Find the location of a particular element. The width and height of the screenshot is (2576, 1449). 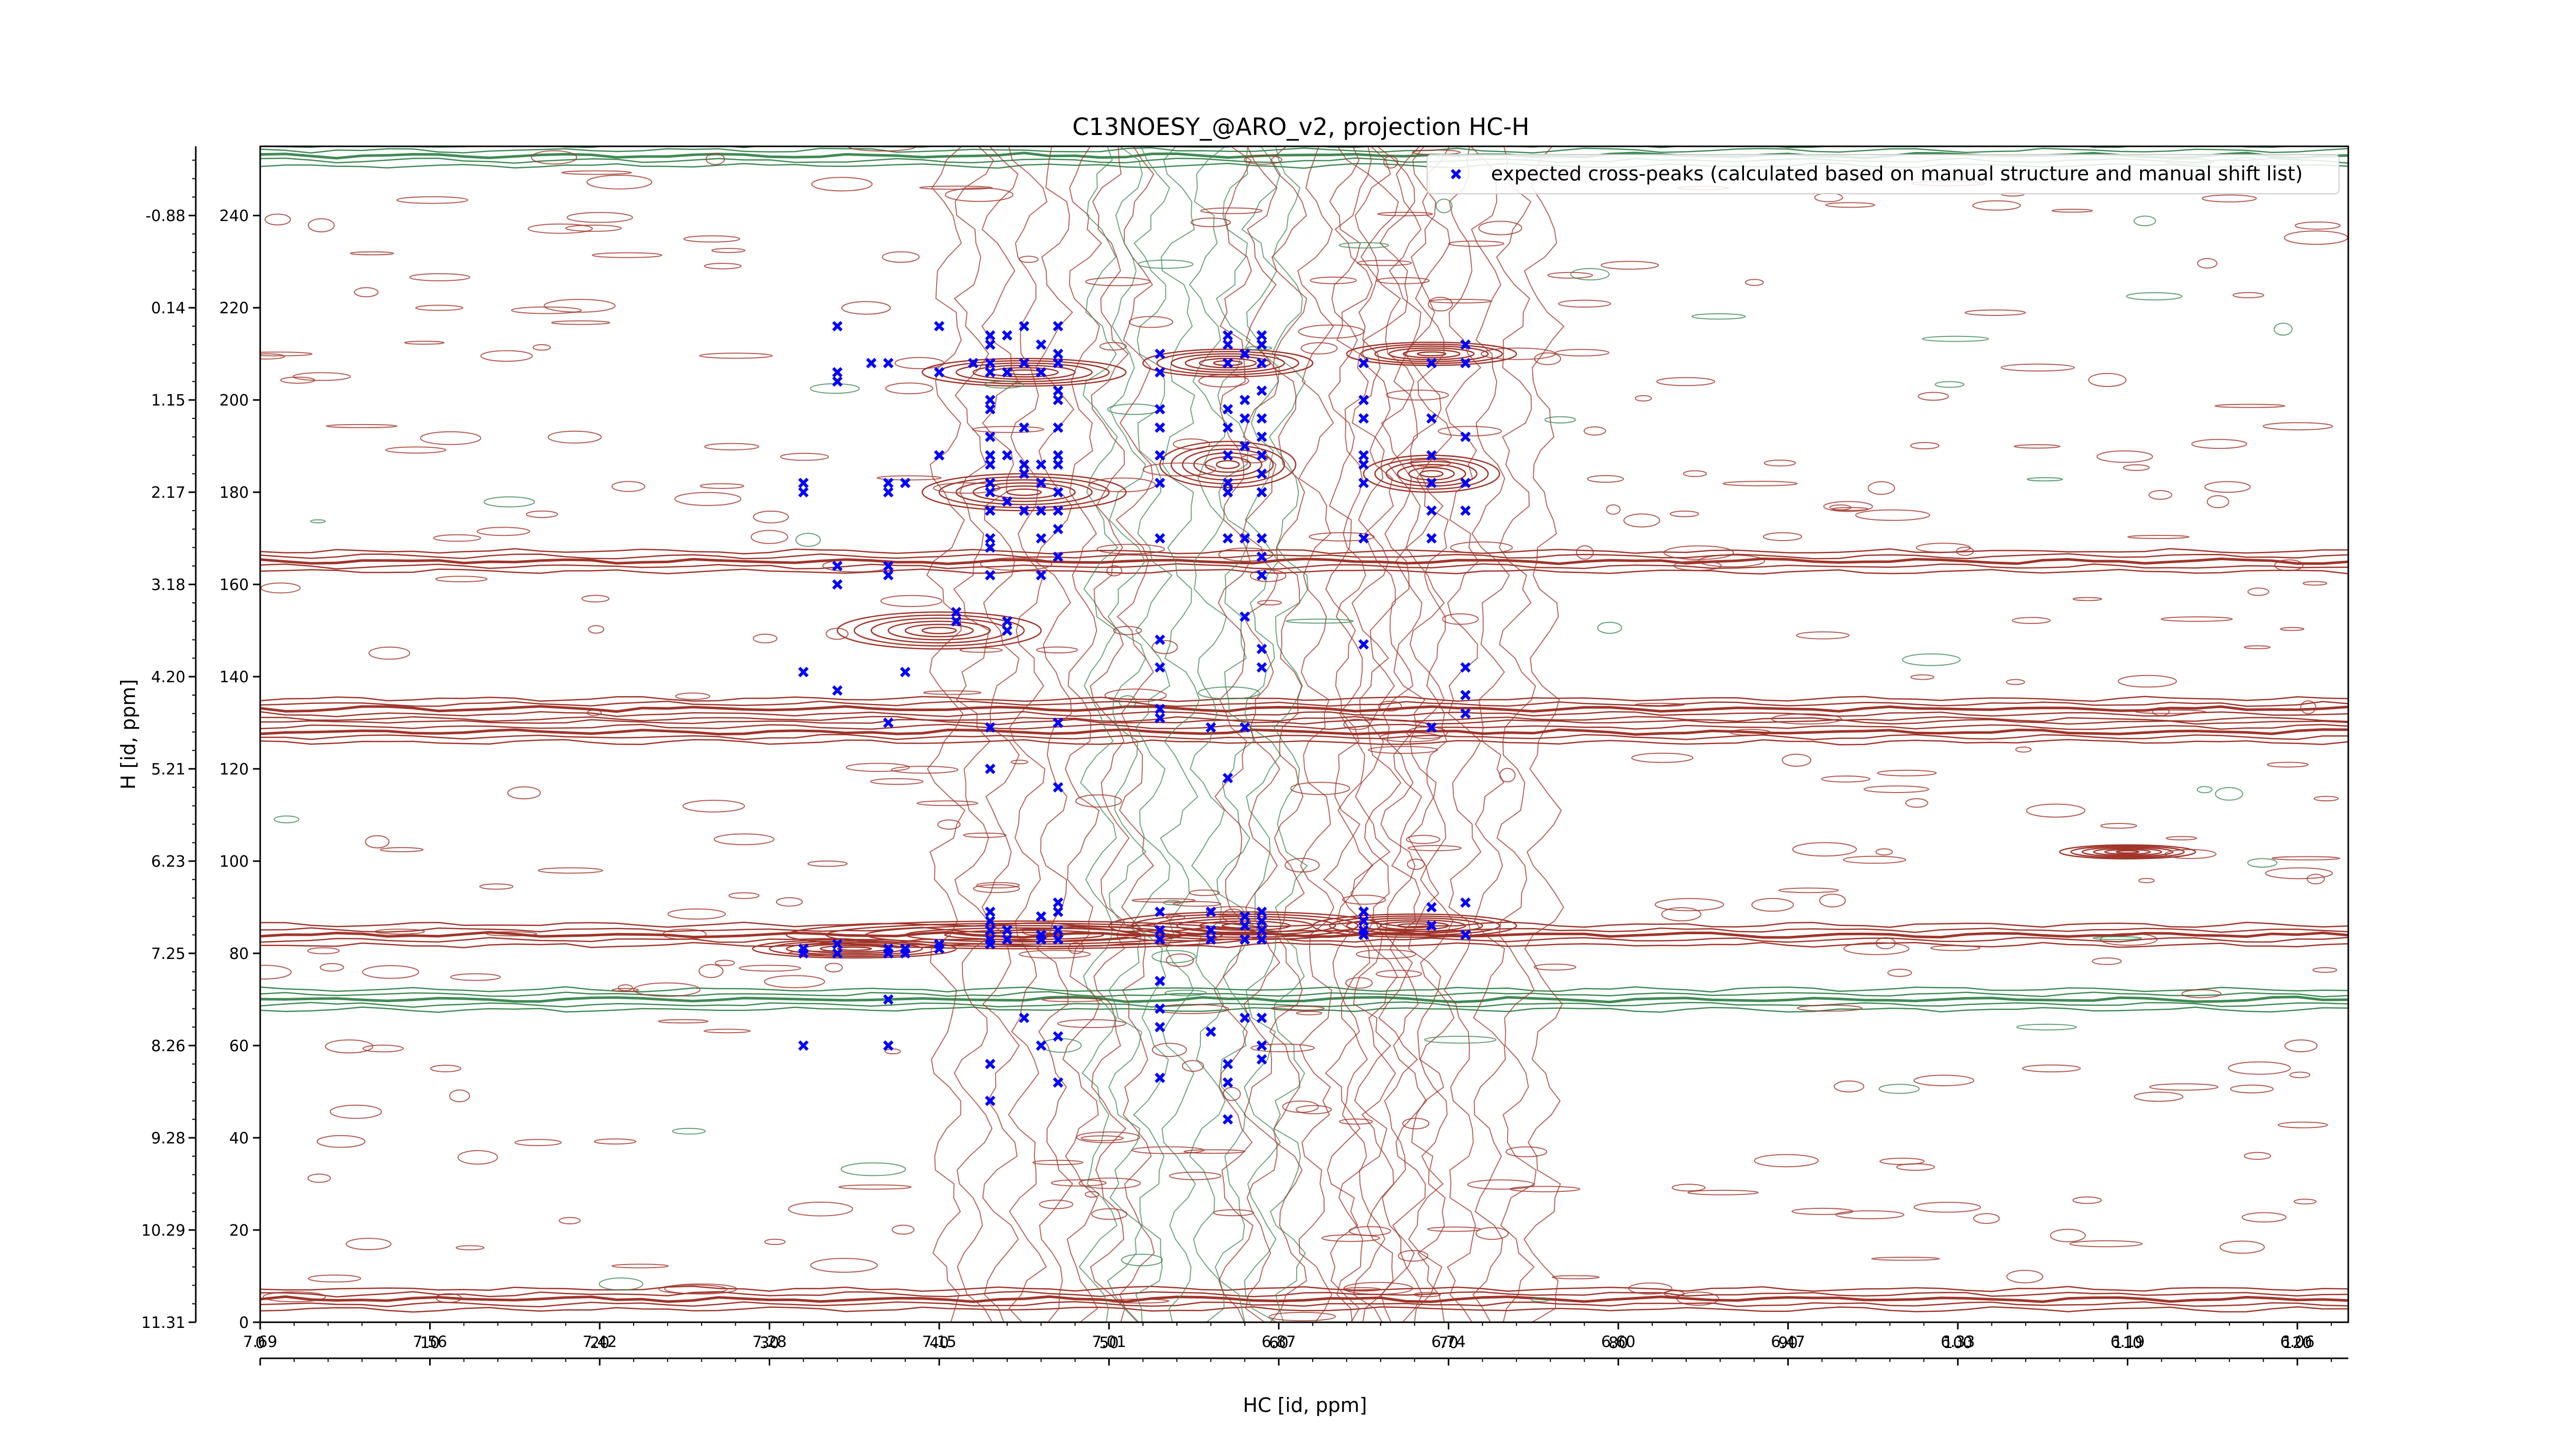

y-ppm-tick-label: 10.29 is located at coordinates (163, 1231).